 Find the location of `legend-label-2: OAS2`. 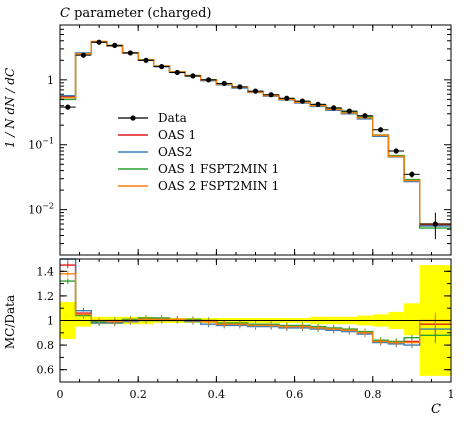

legend-label-2: OAS2 is located at coordinates (175, 152).